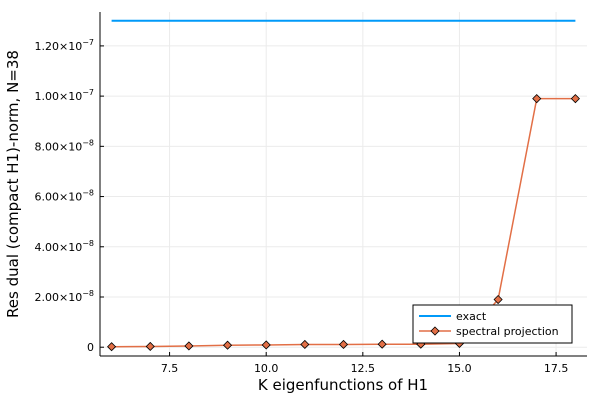  What do you see at coordinates (556, 368) in the screenshot?
I see `x-tick-label: 17.5` at bounding box center [556, 368].